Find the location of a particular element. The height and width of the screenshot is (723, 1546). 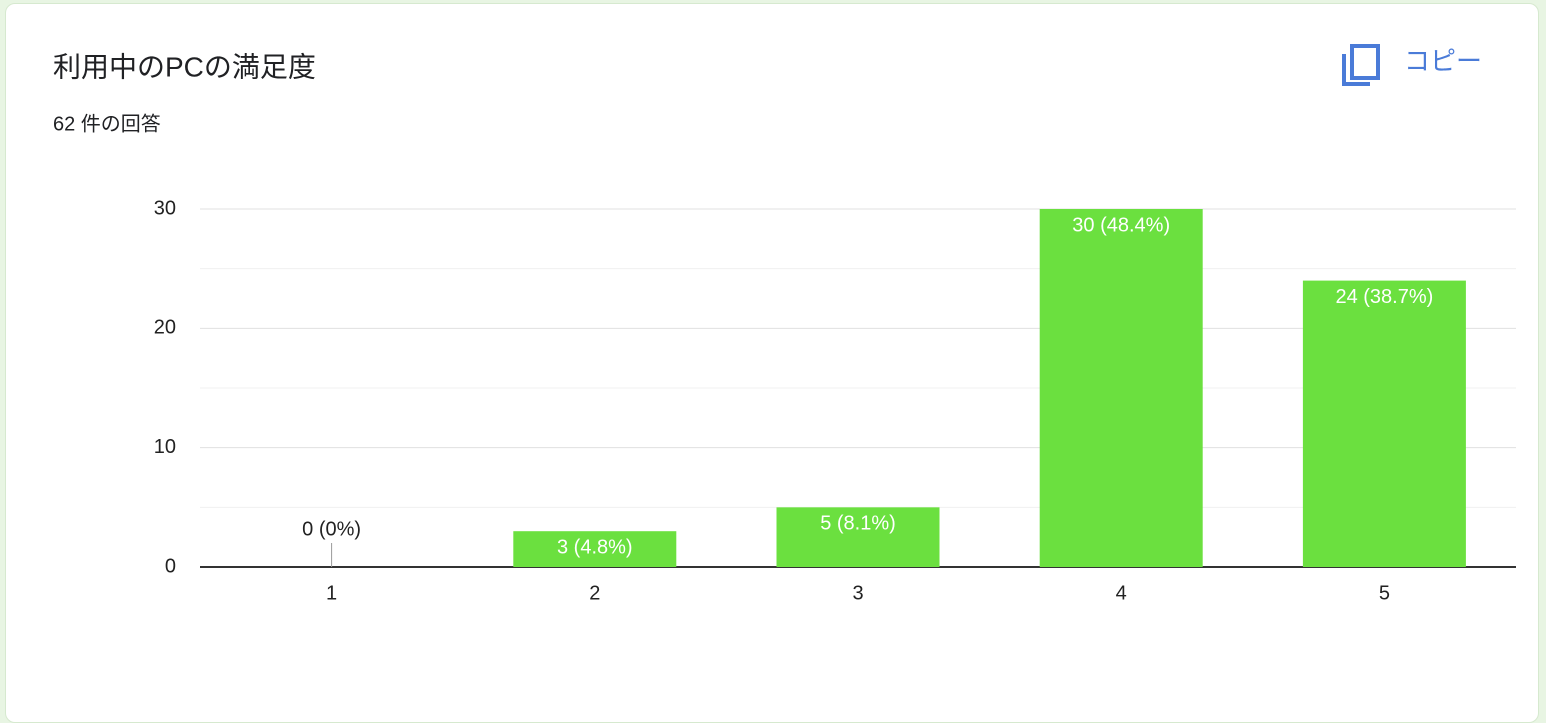

x-tick-label: 3 is located at coordinates (857, 593).